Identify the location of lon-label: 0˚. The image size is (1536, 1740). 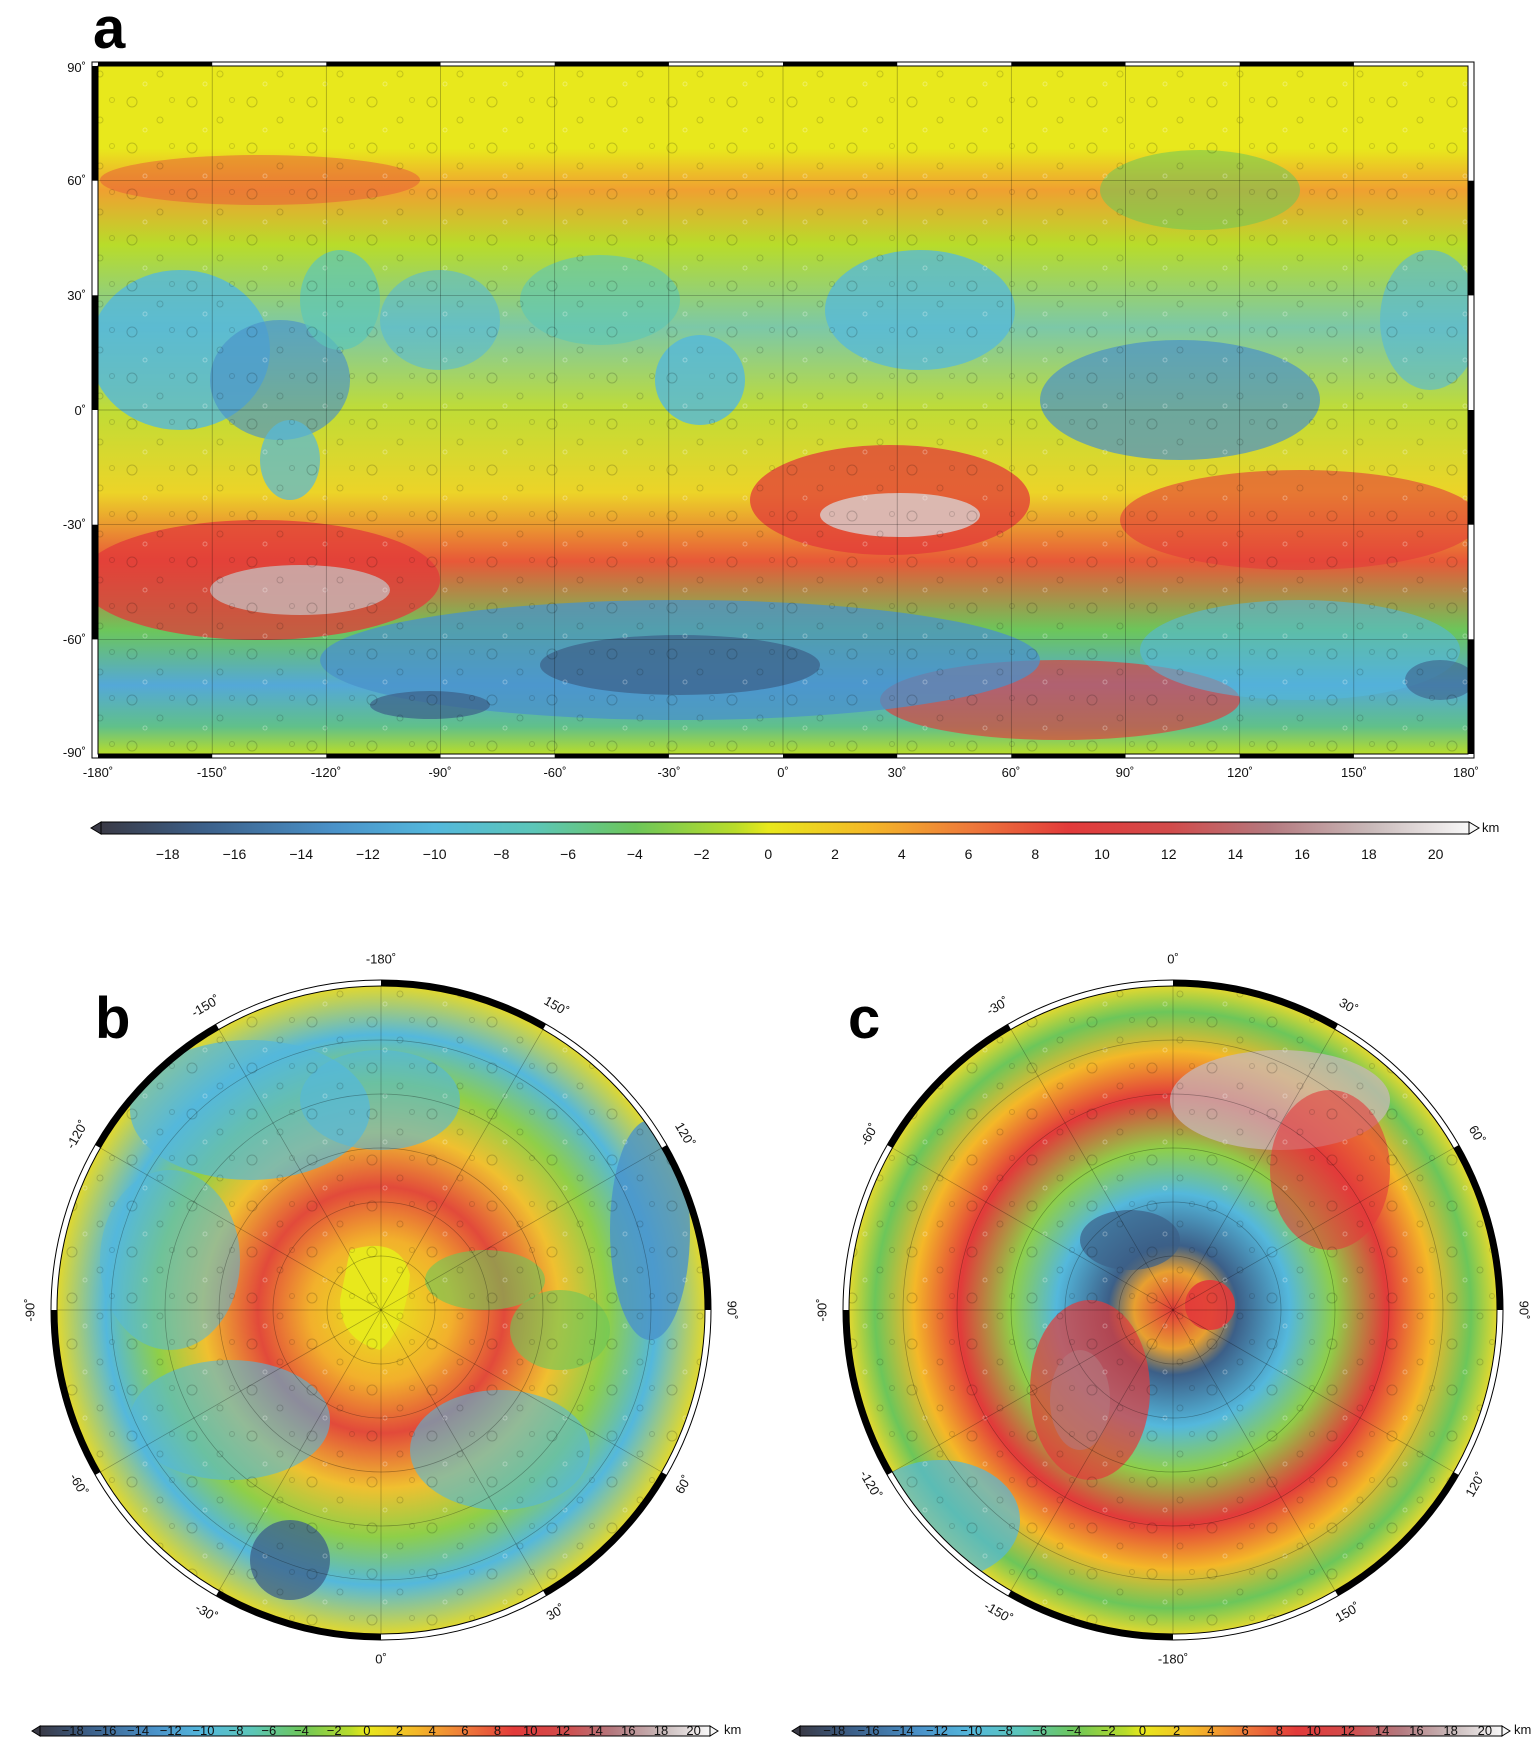
(783, 772).